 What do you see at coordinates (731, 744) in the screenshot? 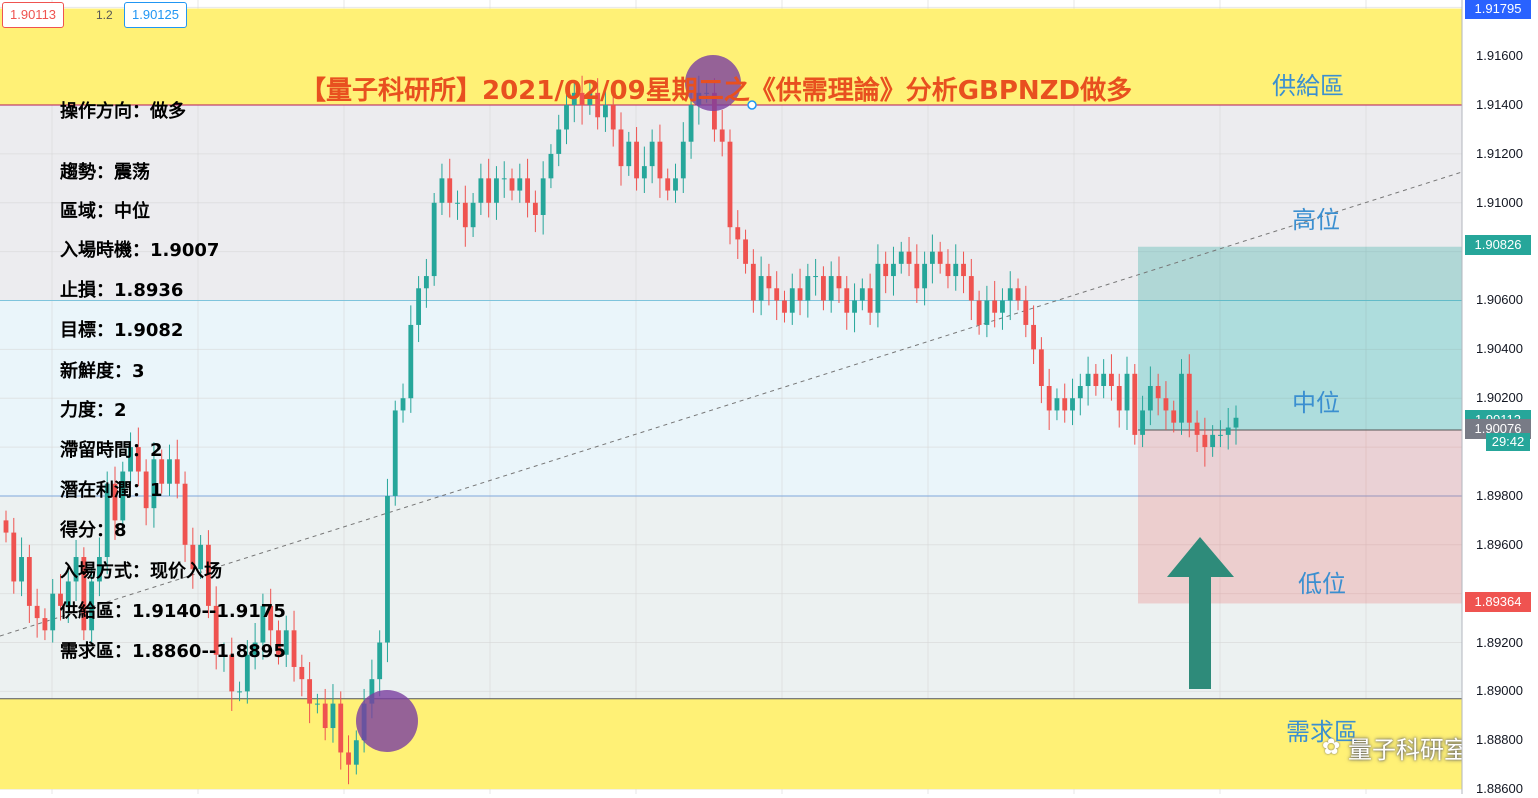
I see `demand-zone-band` at bounding box center [731, 744].